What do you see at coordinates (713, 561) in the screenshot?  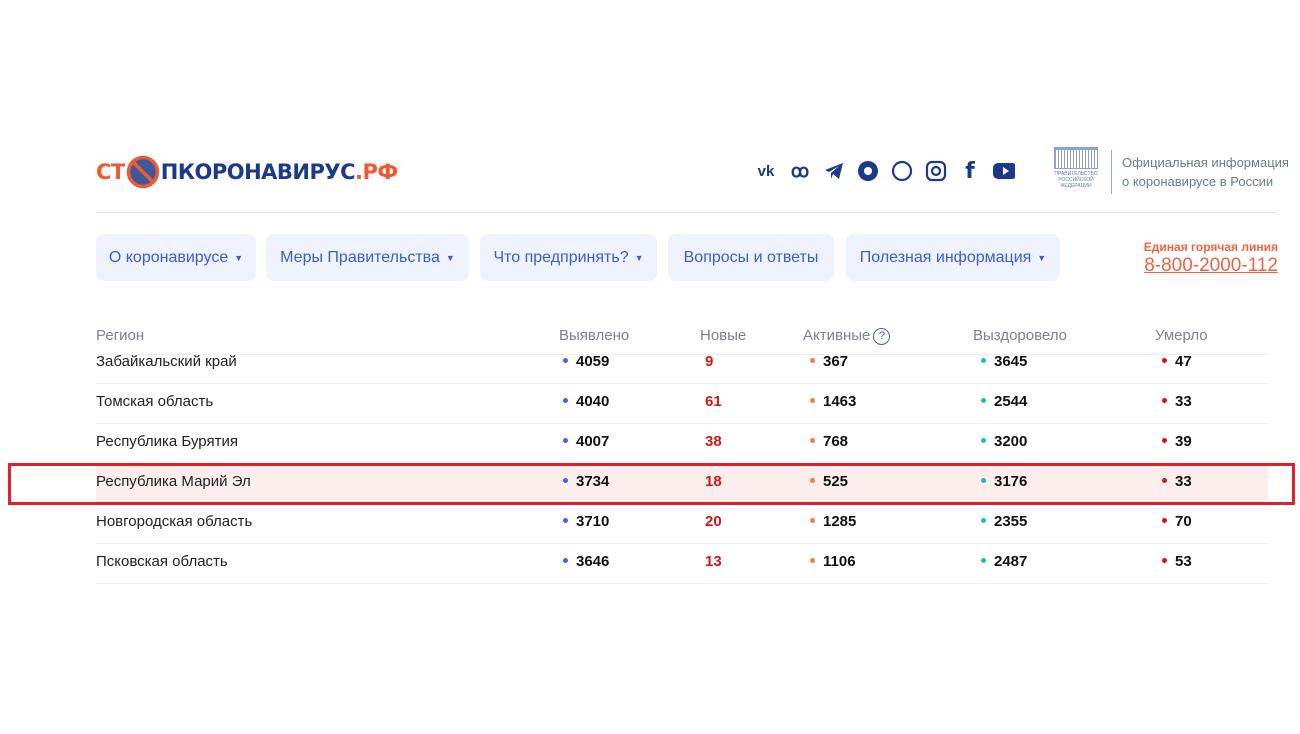 I see `cell-new: 13` at bounding box center [713, 561].